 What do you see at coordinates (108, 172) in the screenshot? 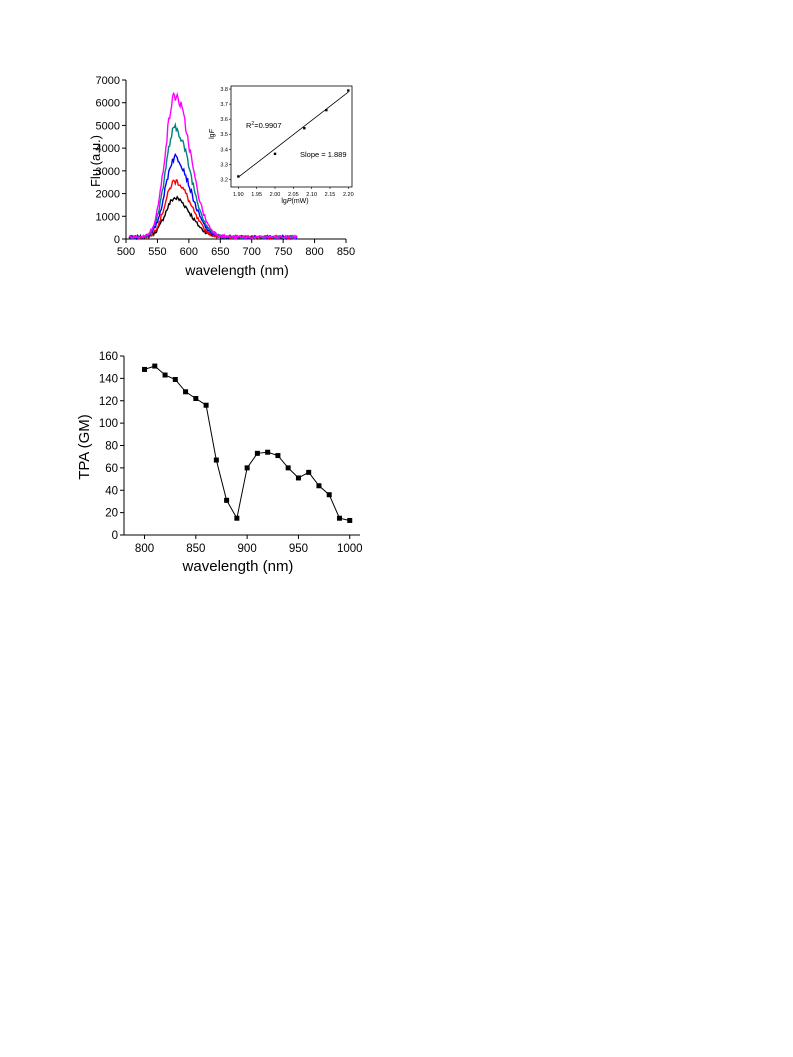
I see `y-tick-label: 3000` at bounding box center [108, 172].